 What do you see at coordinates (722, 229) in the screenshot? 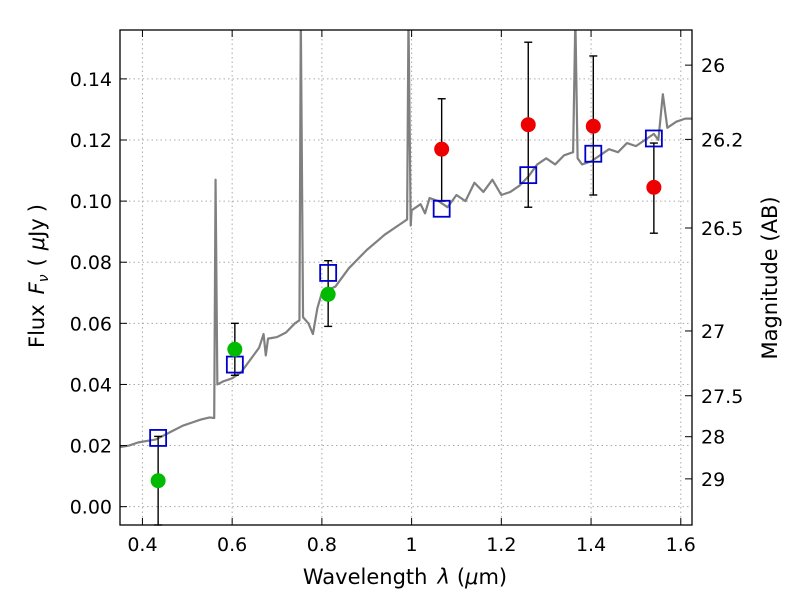
I see `right-tick-label: 26.5` at bounding box center [722, 229].